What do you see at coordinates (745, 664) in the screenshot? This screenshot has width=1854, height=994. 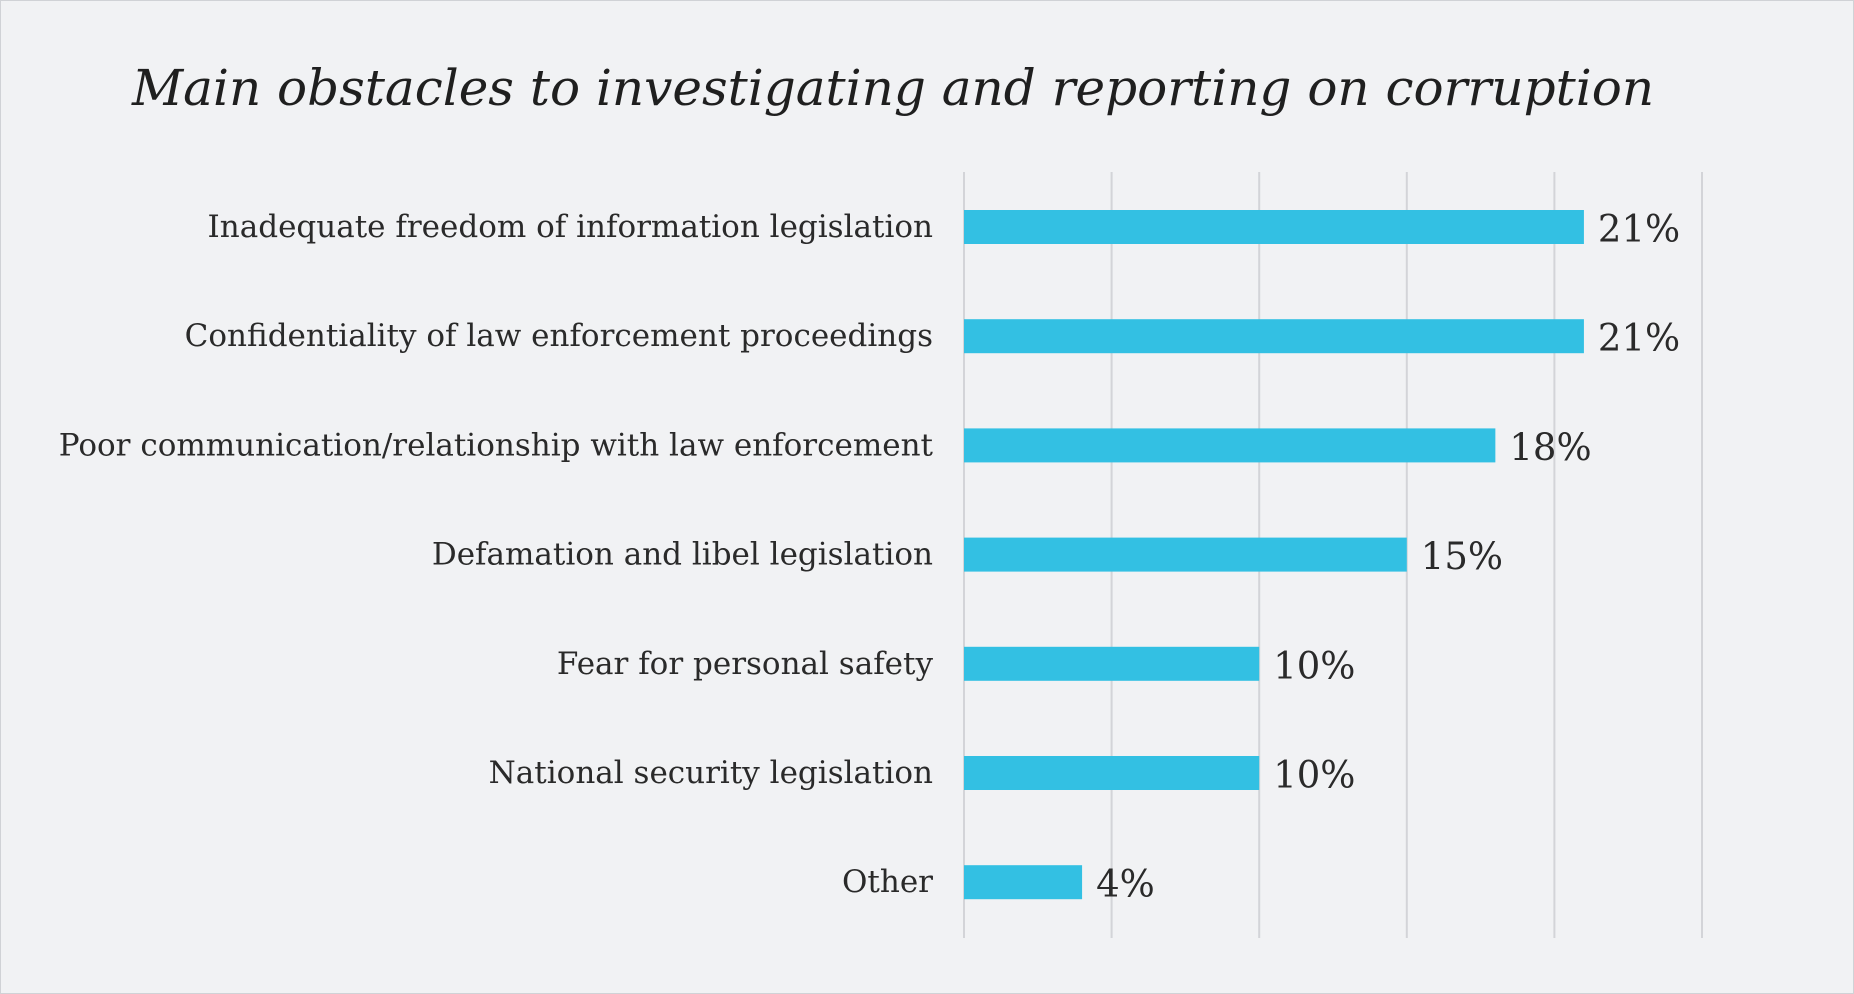 I see `category-label: Fear for personal safety` at bounding box center [745, 664].